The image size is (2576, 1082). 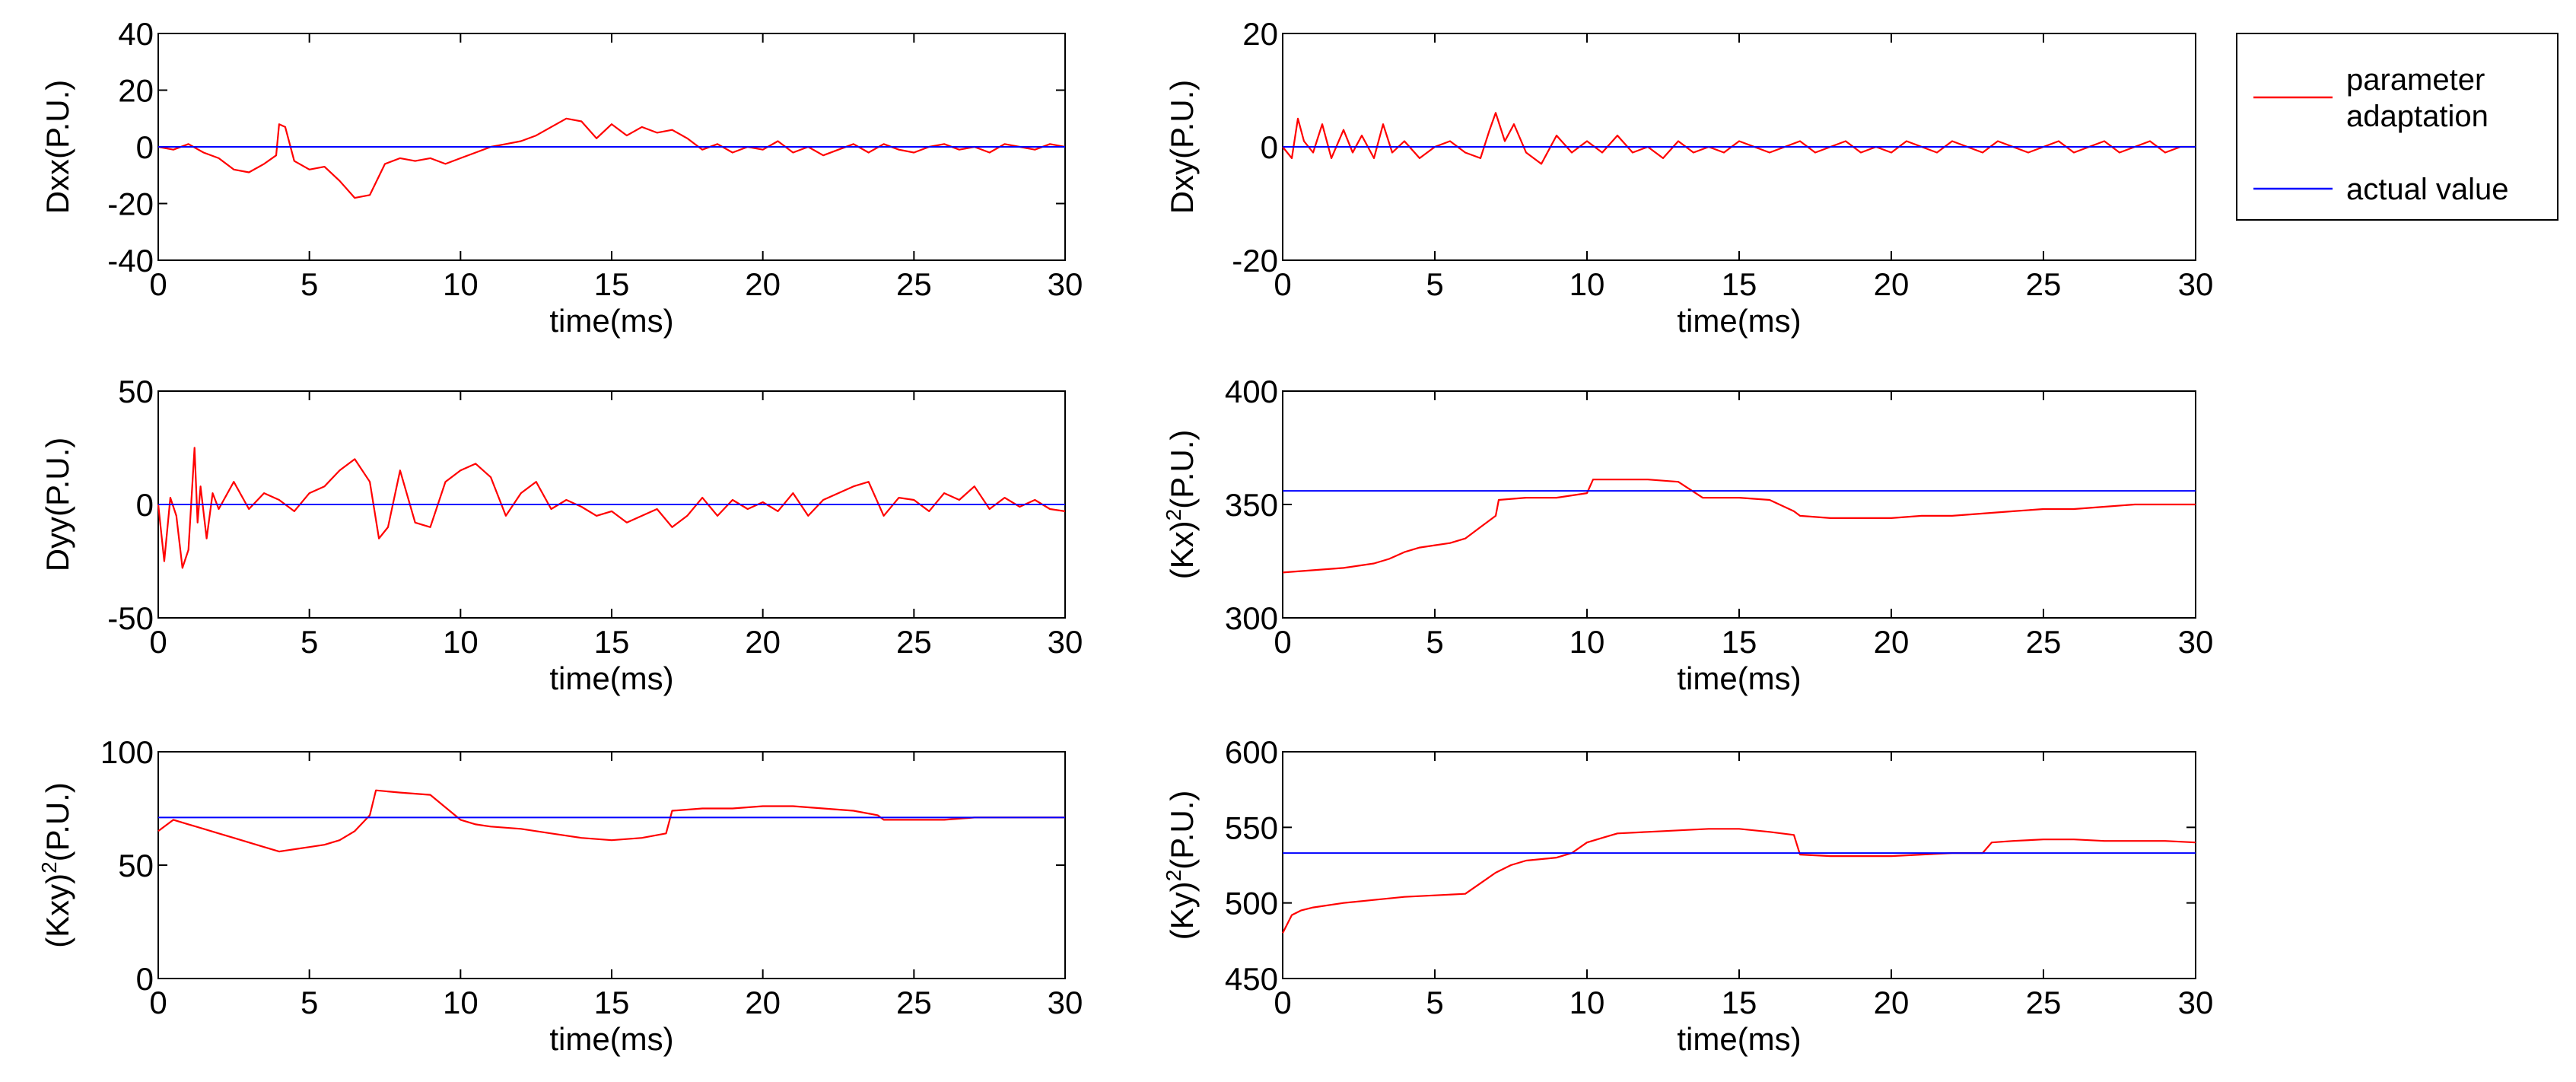 I want to click on legend-label-actual: actual value, so click(x=2427, y=189).